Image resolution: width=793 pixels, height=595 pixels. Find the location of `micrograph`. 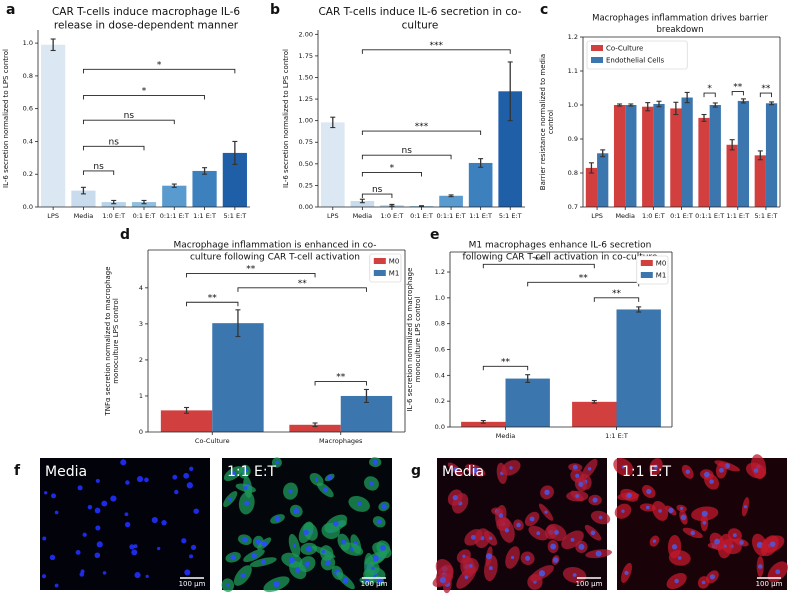

micrograph is located at coordinates (125, 524).